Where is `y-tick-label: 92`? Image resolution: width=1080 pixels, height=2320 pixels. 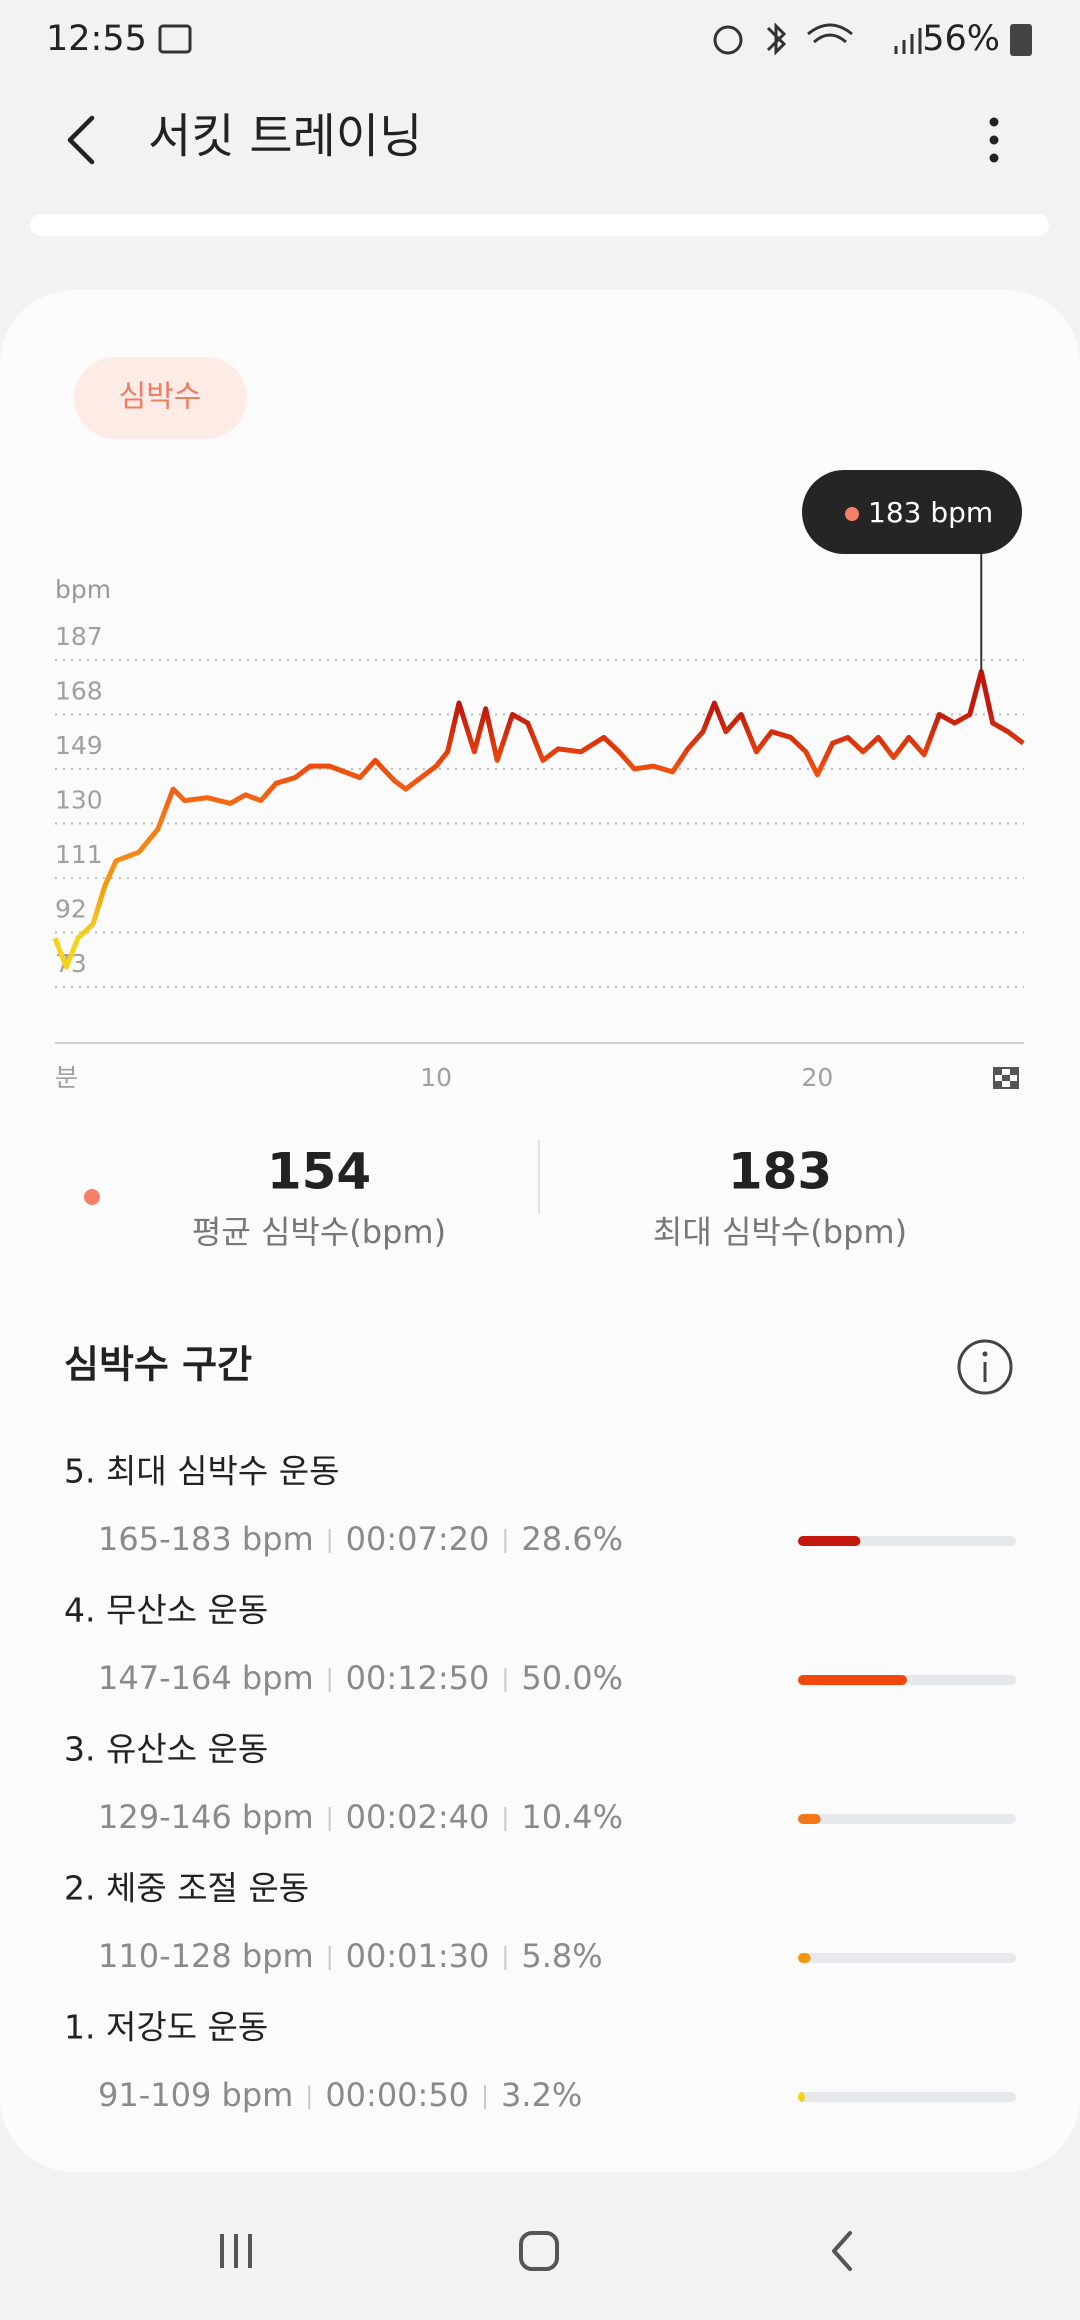
y-tick-label: 92 is located at coordinates (71, 909).